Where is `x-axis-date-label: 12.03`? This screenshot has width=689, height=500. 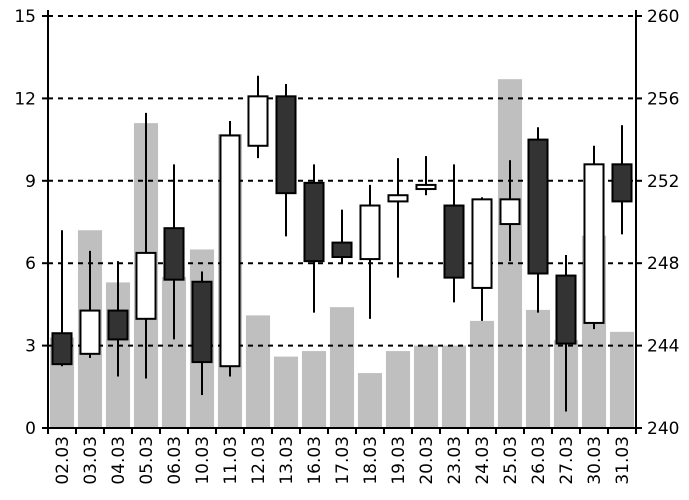
x-axis-date-label: 12.03 is located at coordinates (259, 460).